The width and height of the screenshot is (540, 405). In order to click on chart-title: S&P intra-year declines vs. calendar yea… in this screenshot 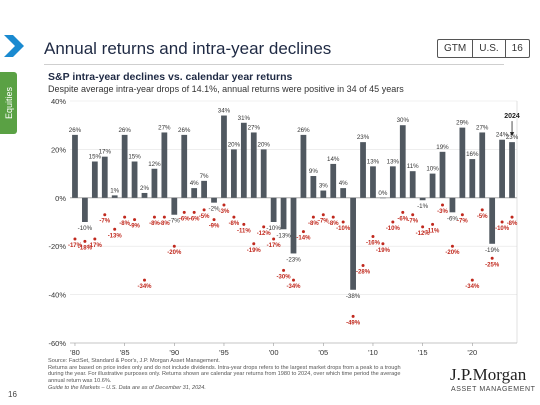, I will do `click(170, 77)`.